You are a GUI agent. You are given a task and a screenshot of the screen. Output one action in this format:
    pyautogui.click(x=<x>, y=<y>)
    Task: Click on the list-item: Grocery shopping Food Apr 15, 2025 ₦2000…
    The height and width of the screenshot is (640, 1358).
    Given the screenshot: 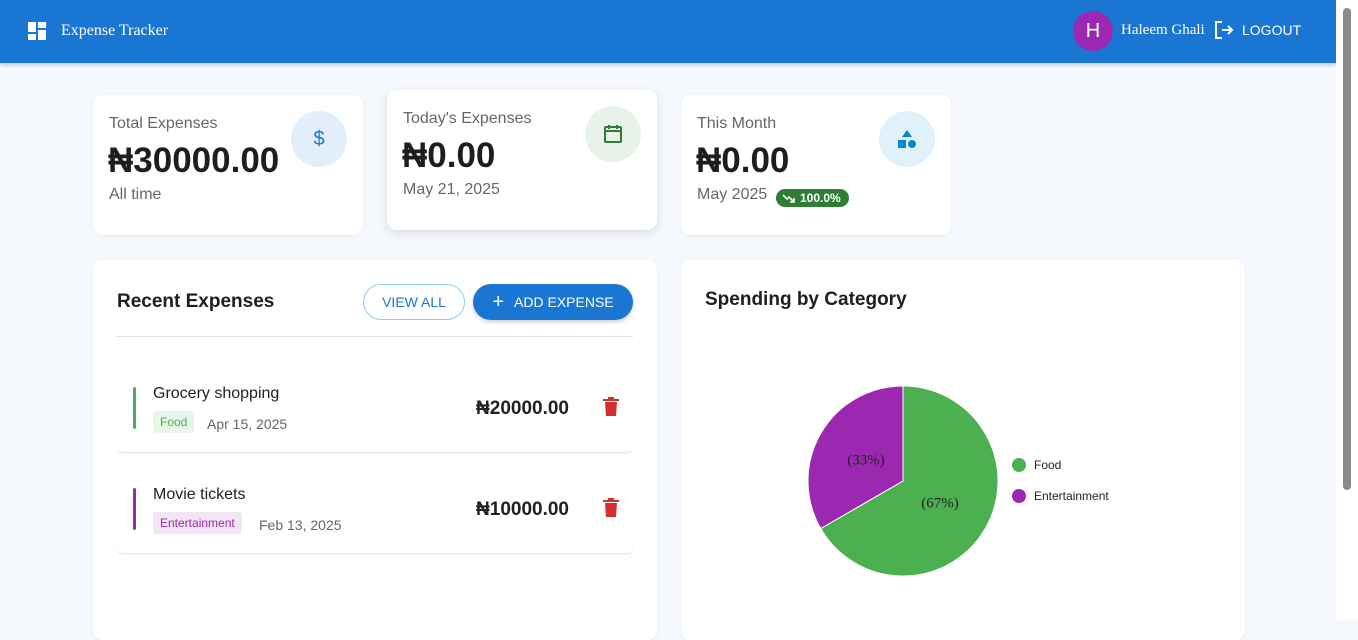 What is the action you would take?
    pyautogui.click(x=375, y=407)
    